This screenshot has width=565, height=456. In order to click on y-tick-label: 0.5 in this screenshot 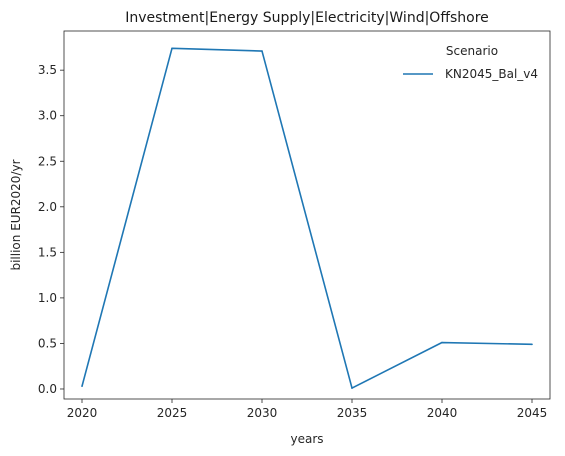, I will do `click(47, 343)`.